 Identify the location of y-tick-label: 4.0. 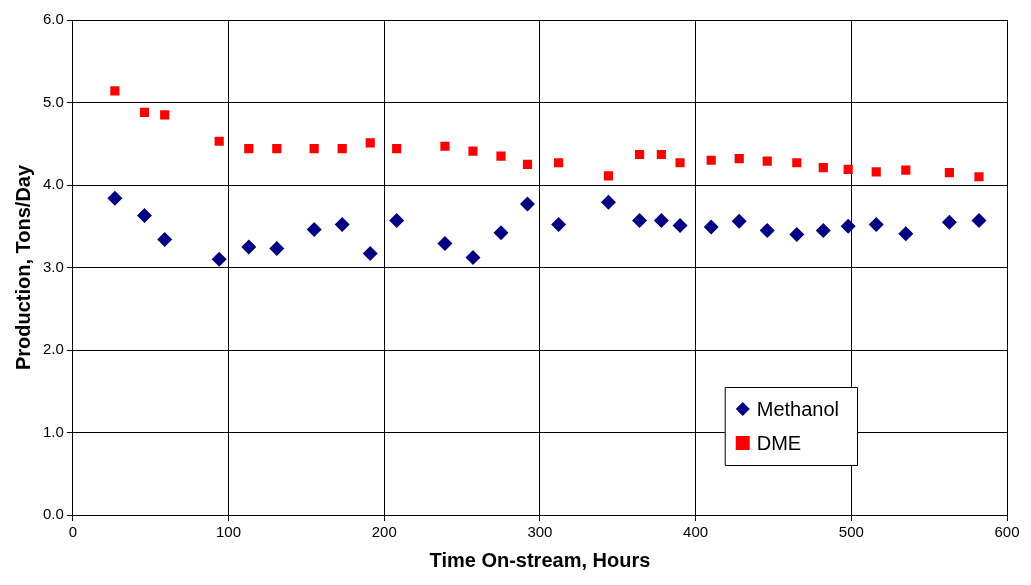
(53, 184).